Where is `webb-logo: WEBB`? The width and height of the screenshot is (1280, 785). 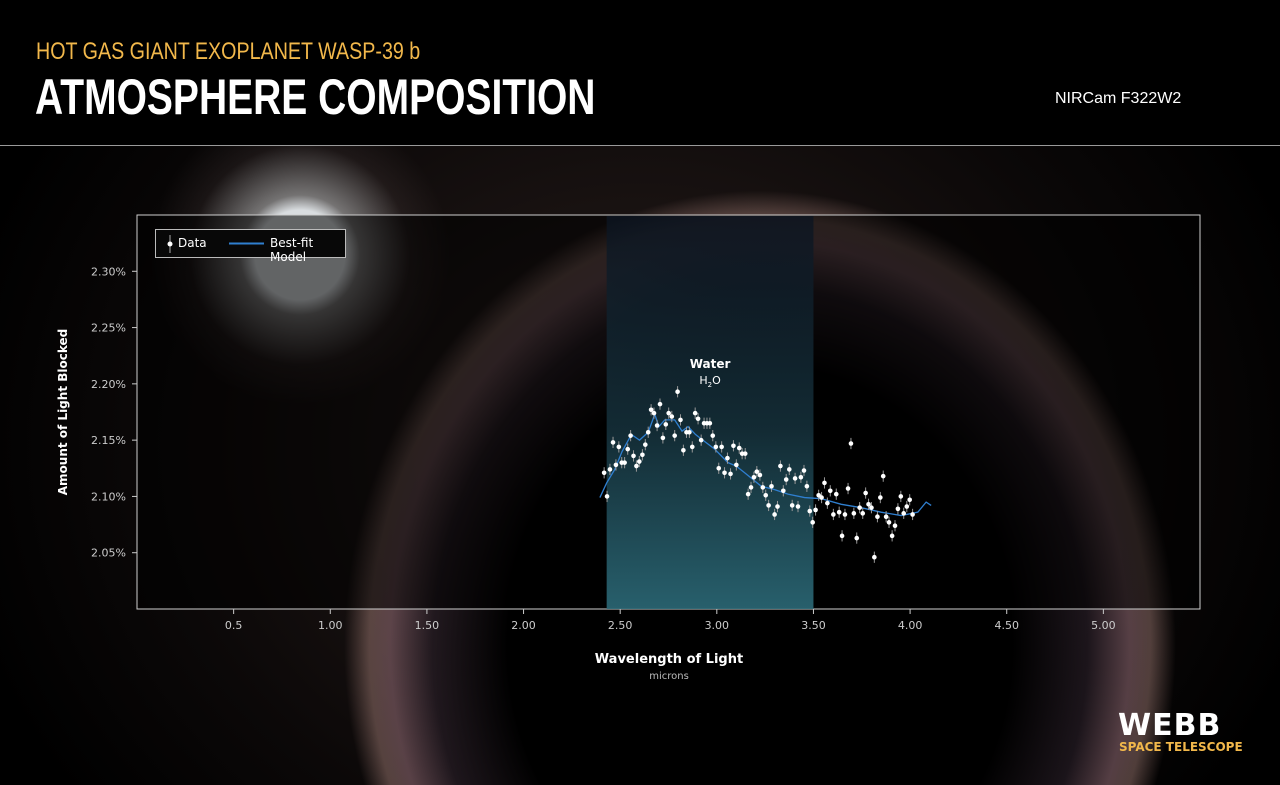 webb-logo: WEBB is located at coordinates (1170, 725).